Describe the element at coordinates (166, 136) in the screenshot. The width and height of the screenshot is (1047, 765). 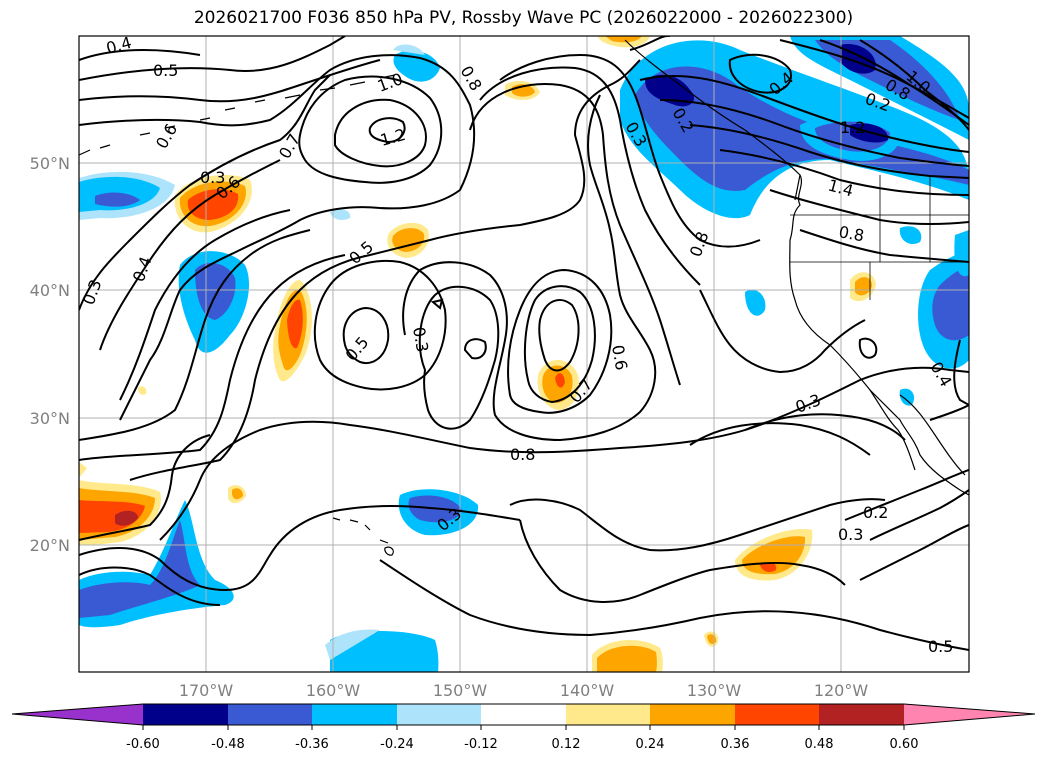
I see `contour-label: 0.6` at that location.